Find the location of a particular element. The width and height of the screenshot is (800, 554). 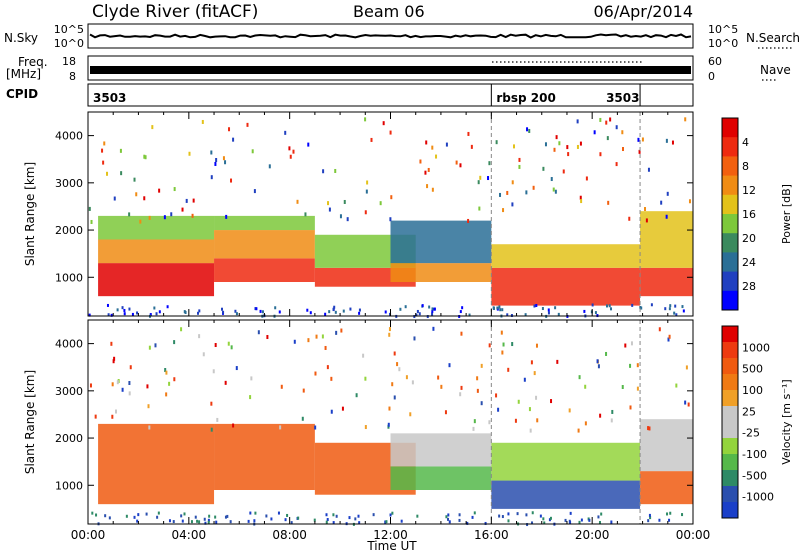

colorbar-tick-label: 16 is located at coordinates (749, 214).